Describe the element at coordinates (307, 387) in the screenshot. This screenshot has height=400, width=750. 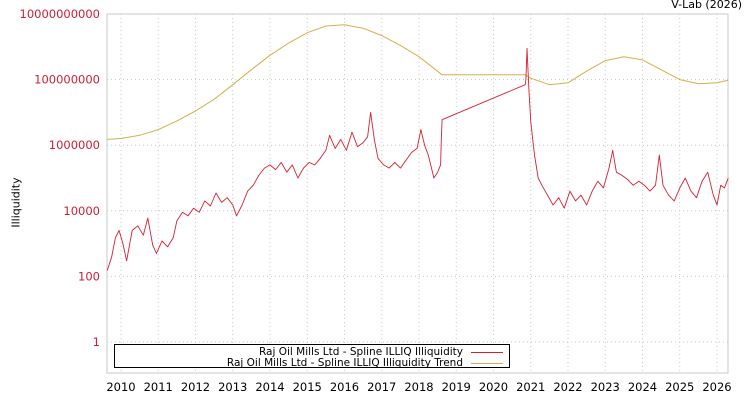
I see `x-tick-label: 2015` at that location.